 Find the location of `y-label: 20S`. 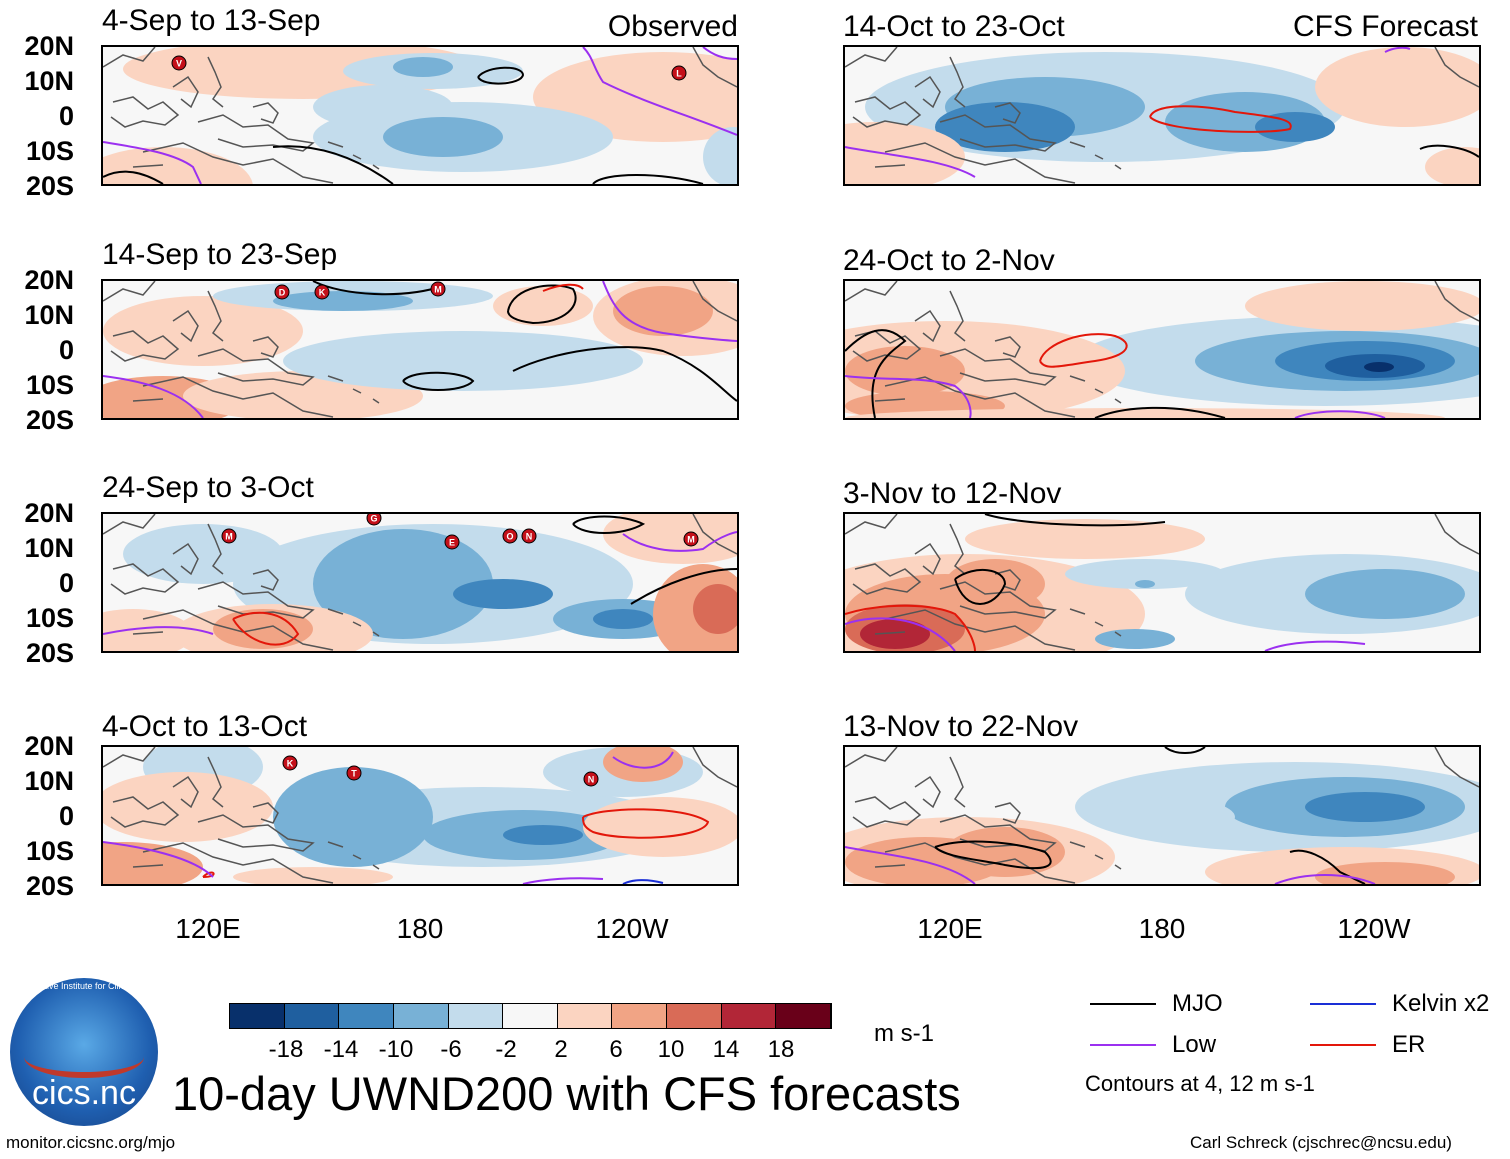

y-label: 20S is located at coordinates (49, 420).